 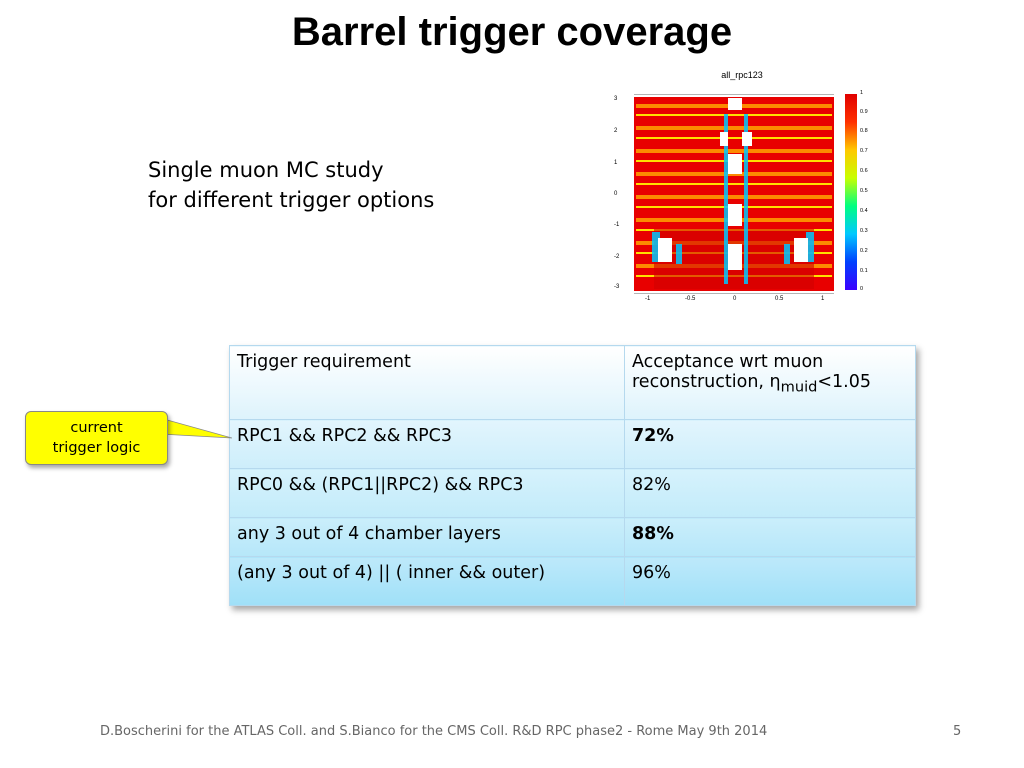 I want to click on coverage-plot: all_rpc123 1, so click(x=742, y=186).